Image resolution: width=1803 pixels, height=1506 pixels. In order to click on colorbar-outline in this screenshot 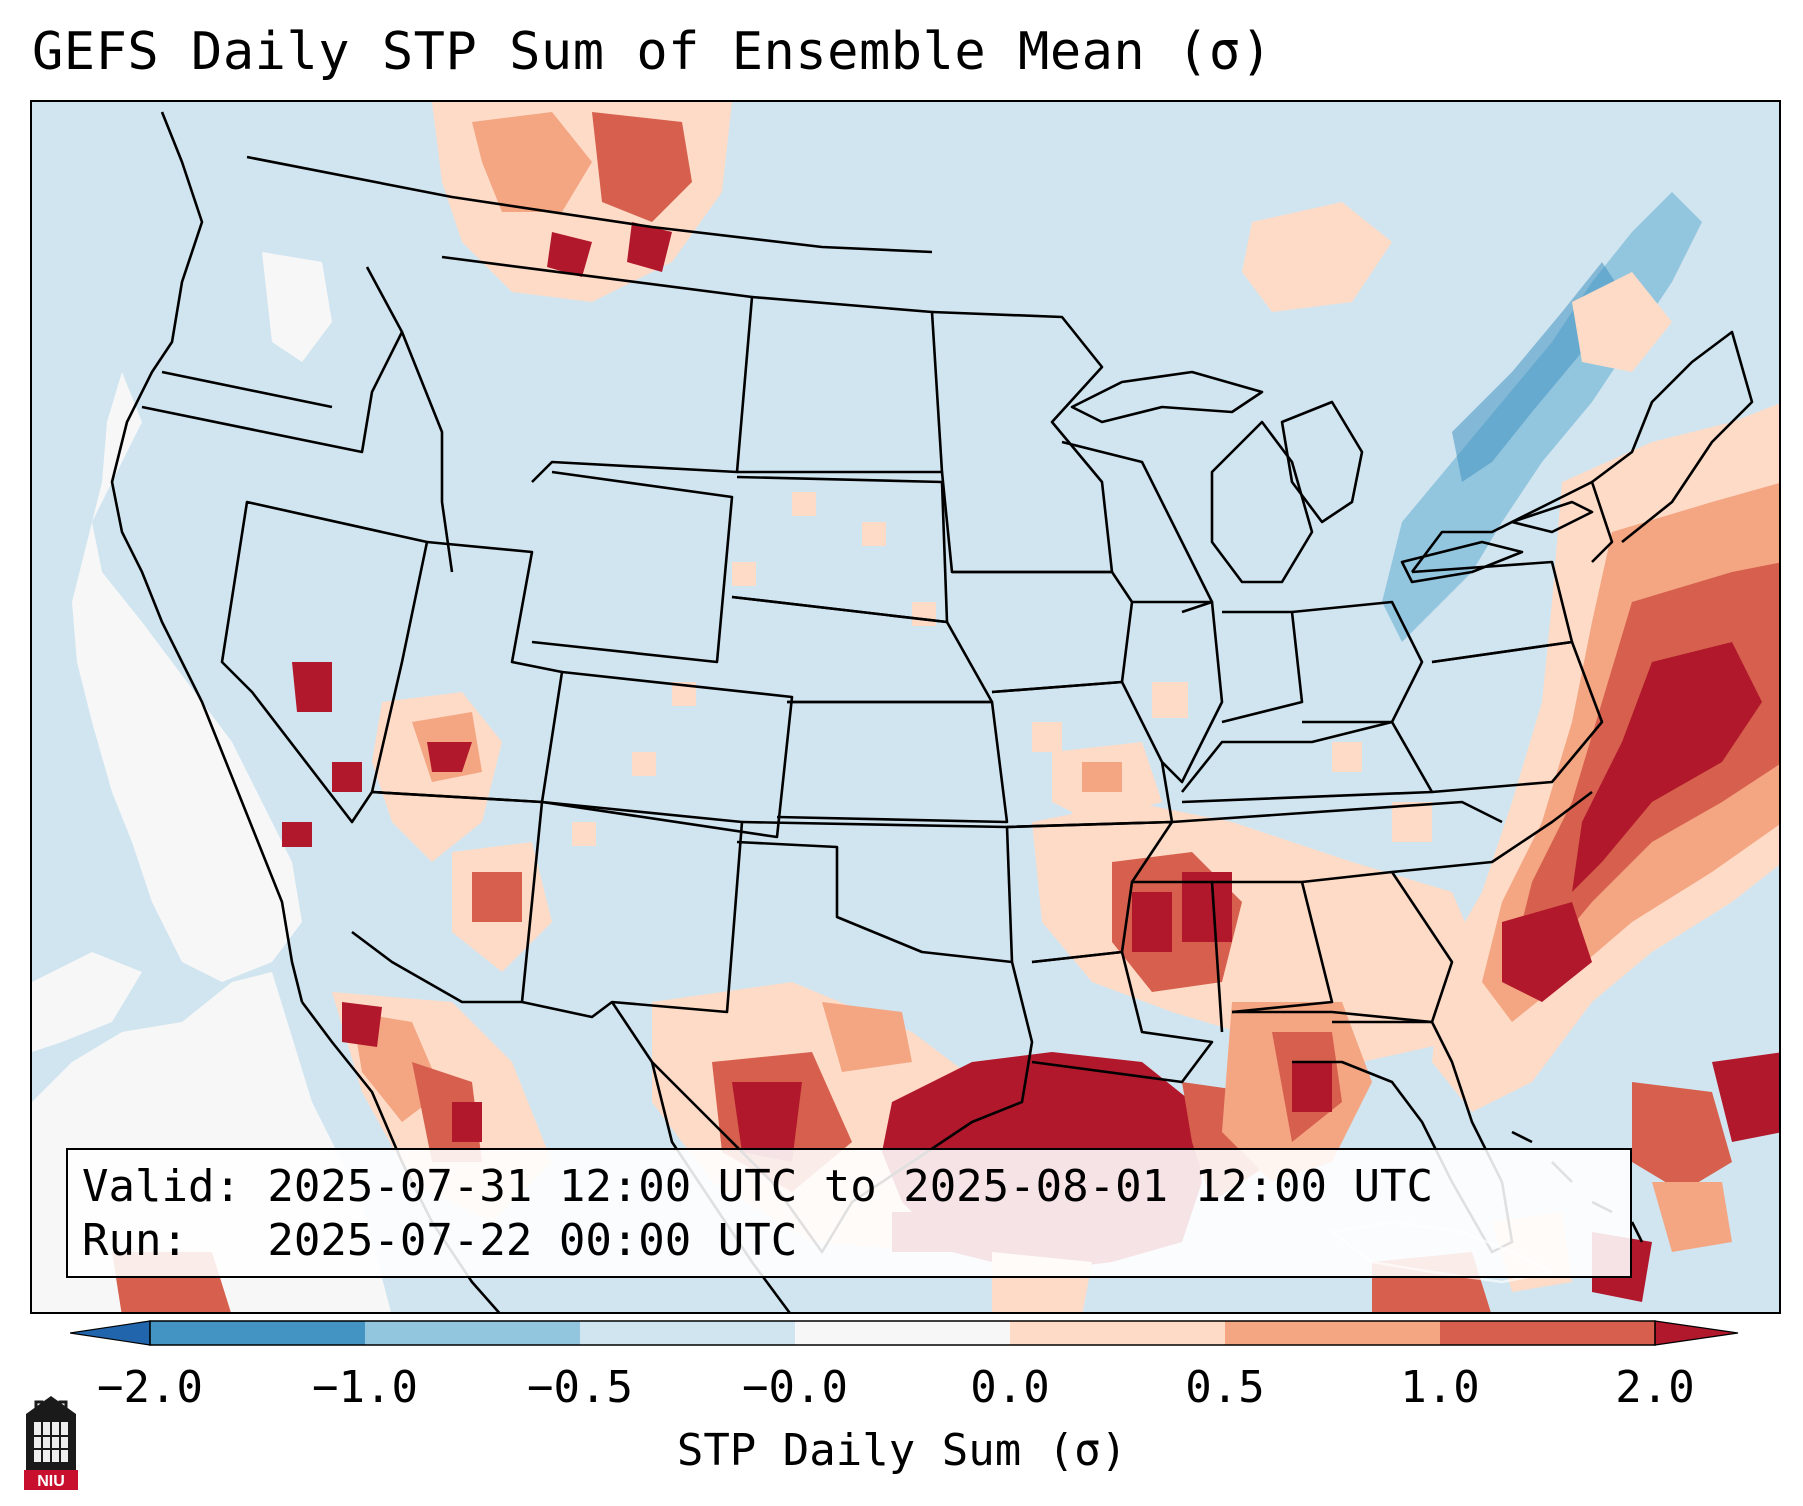, I will do `click(902, 1333)`.